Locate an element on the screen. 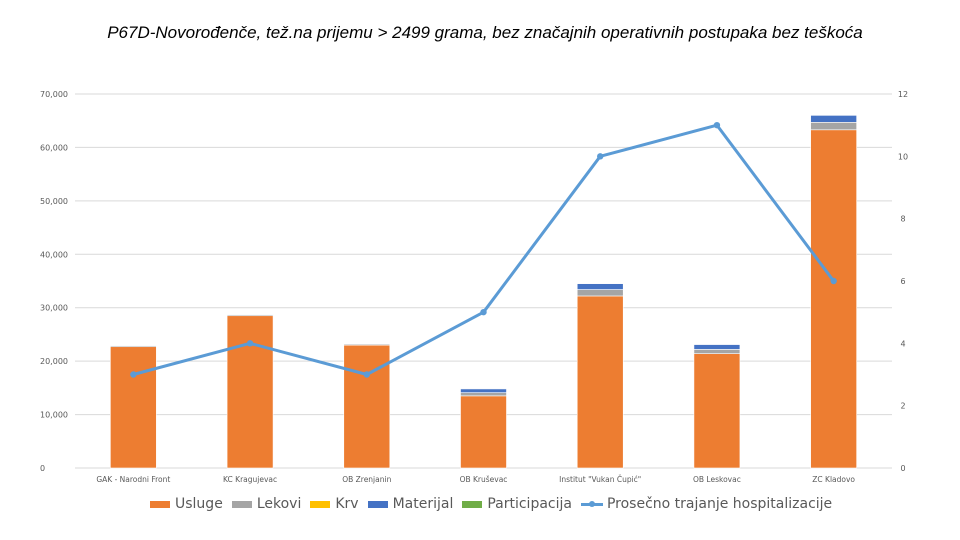  y-left-tick-label: 10,000 is located at coordinates (54, 415).